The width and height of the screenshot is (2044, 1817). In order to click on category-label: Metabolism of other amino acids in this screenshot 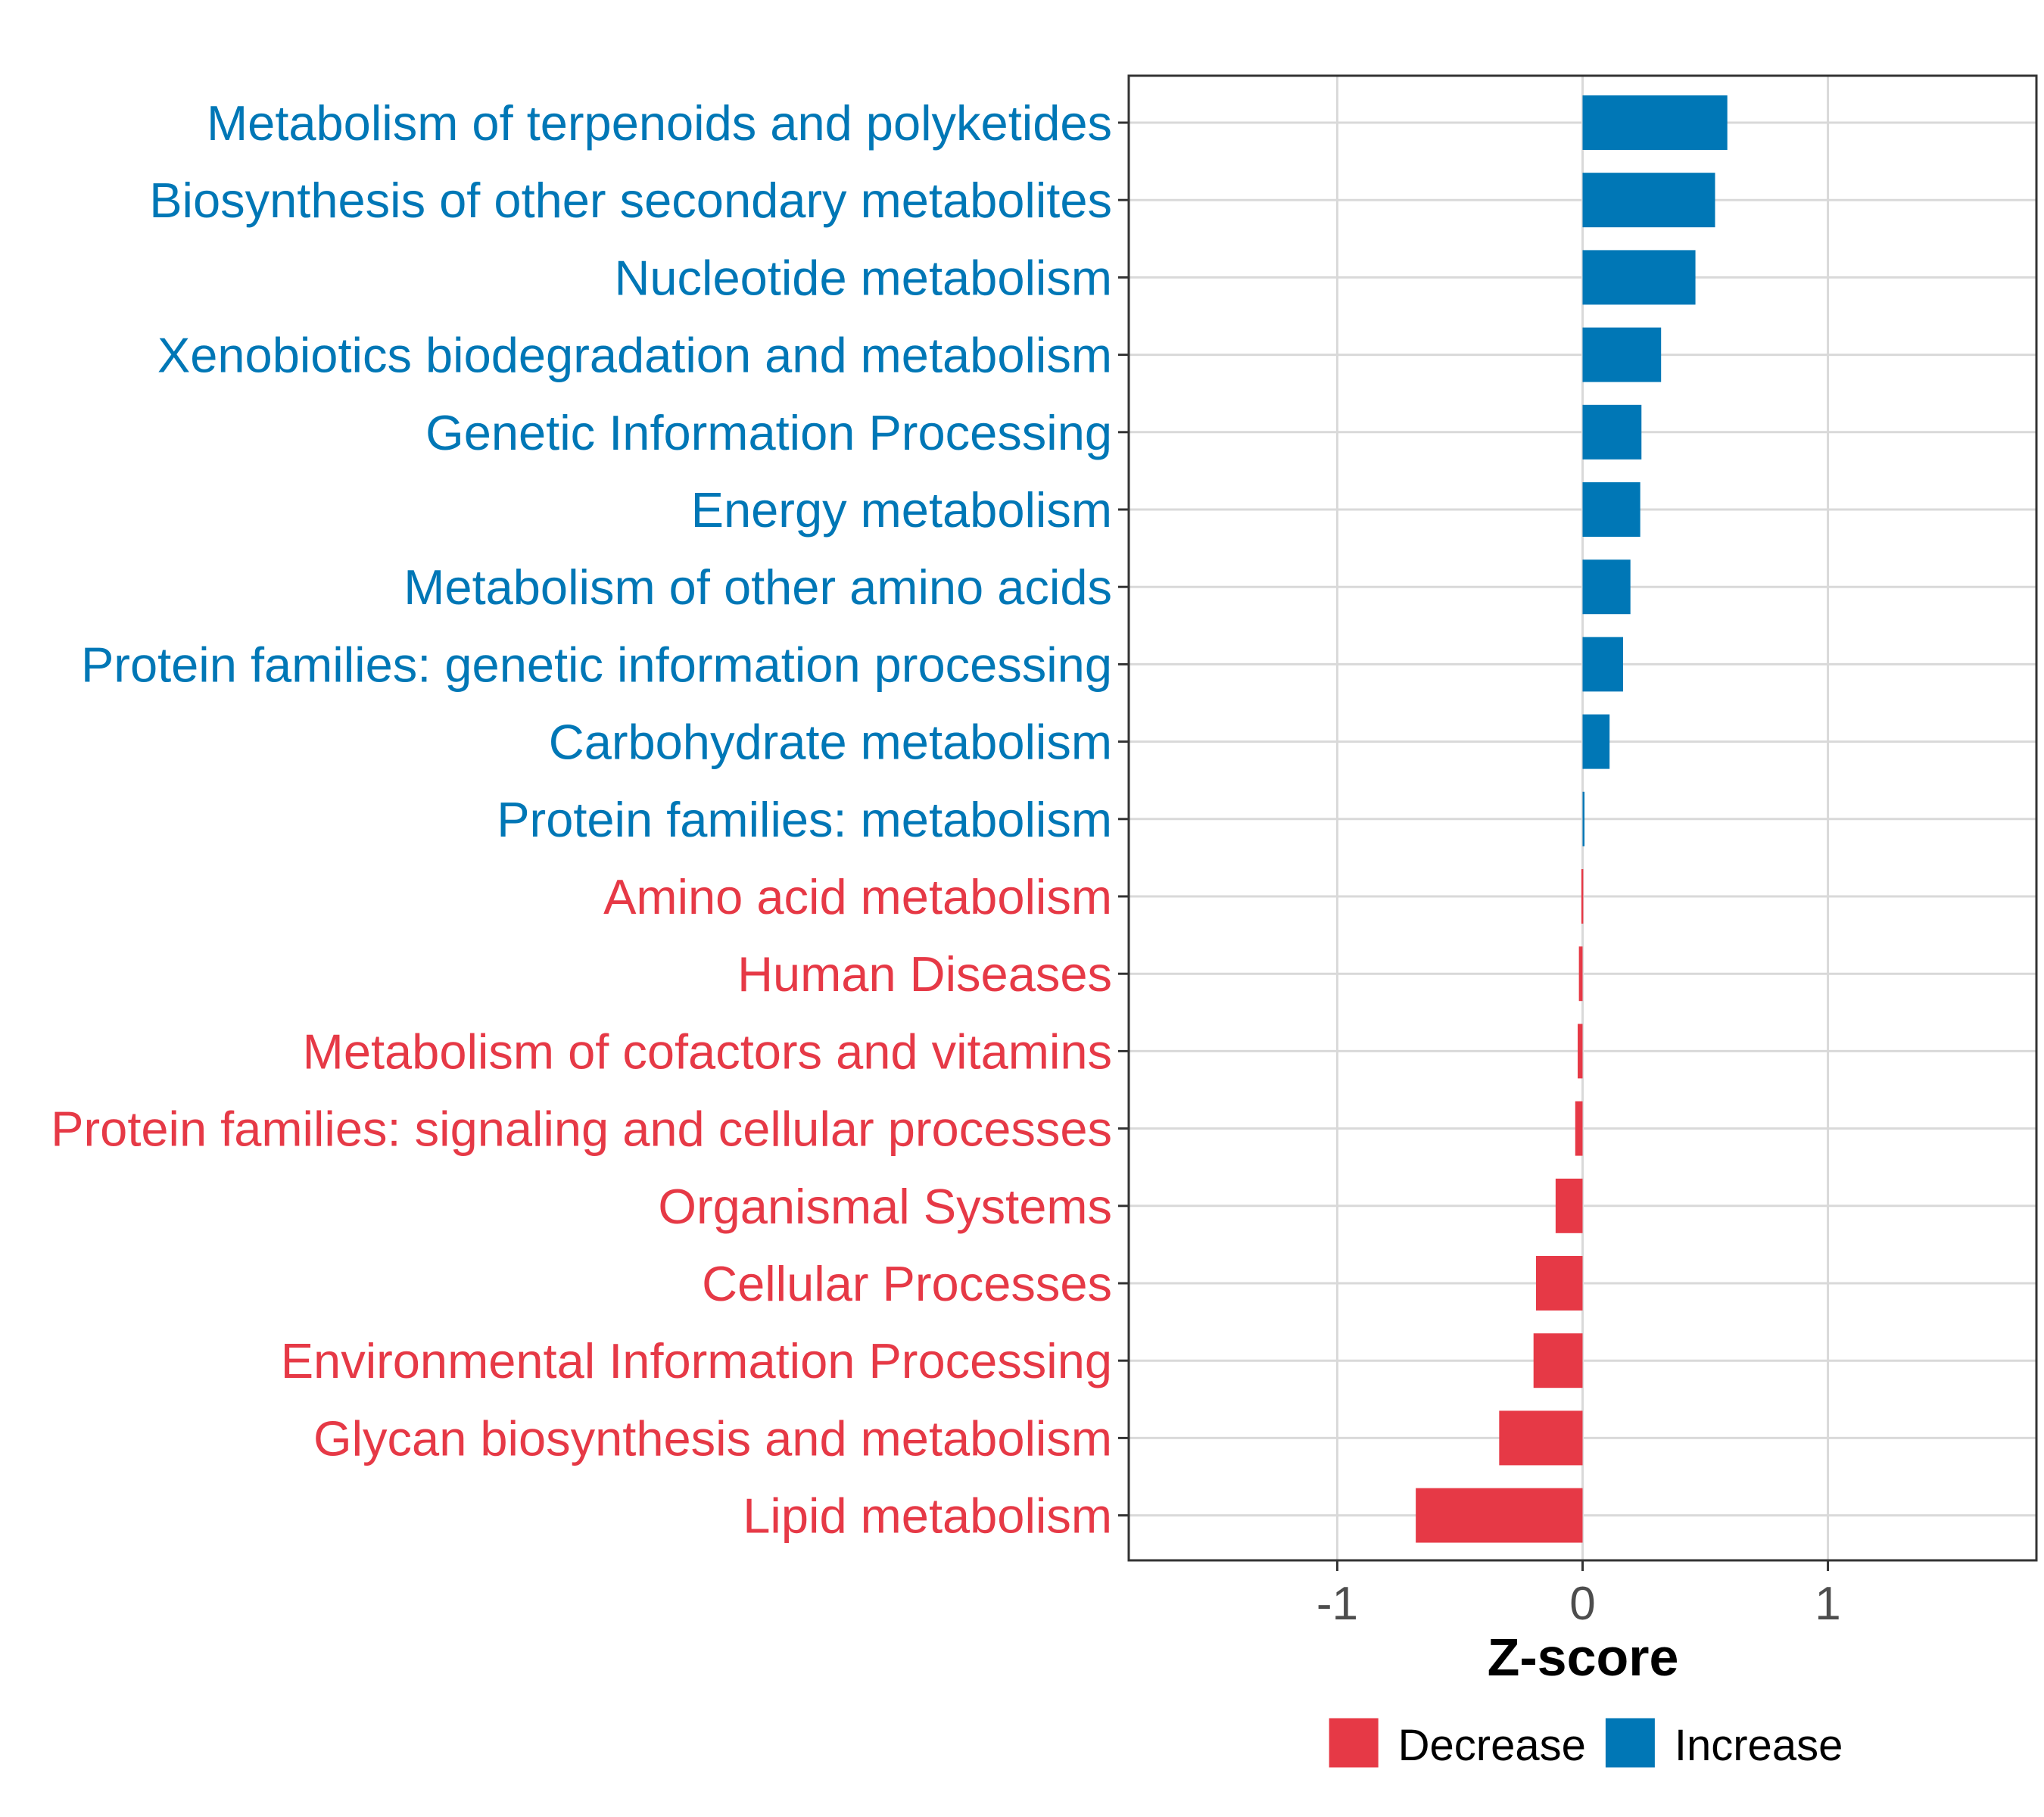, I will do `click(758, 587)`.